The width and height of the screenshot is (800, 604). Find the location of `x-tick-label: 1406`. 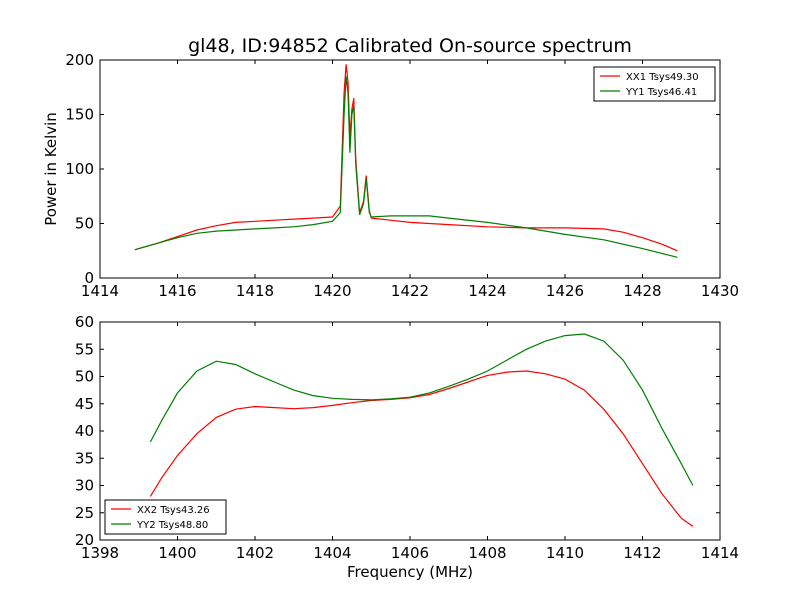

x-tick-label: 1406 is located at coordinates (410, 553).